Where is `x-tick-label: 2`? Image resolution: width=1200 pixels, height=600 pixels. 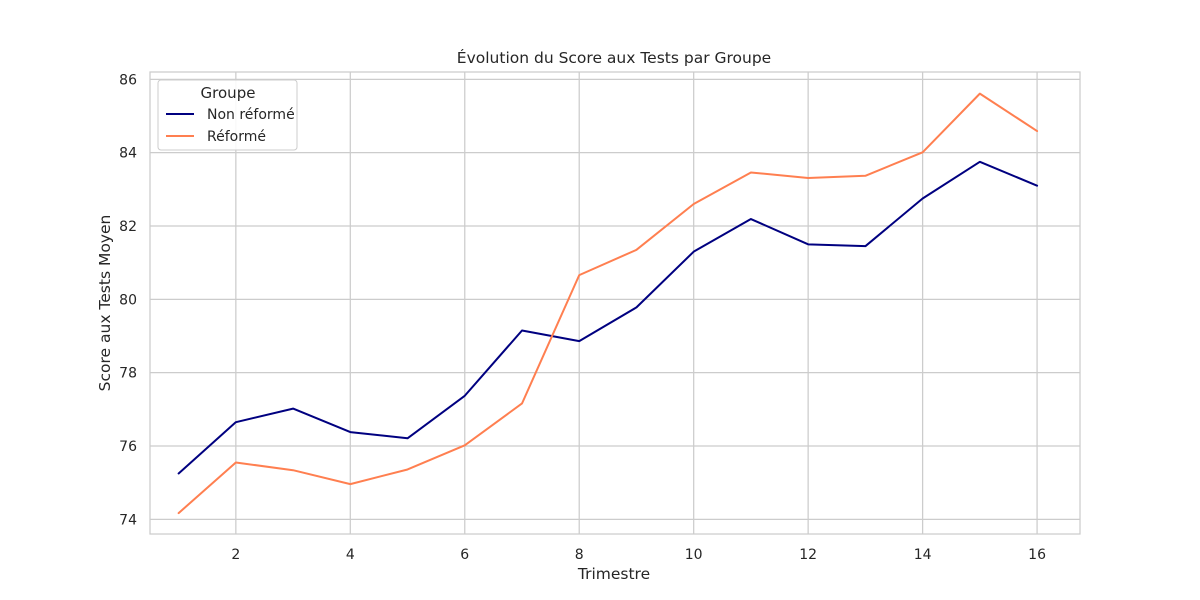
x-tick-label: 2 is located at coordinates (235, 555).